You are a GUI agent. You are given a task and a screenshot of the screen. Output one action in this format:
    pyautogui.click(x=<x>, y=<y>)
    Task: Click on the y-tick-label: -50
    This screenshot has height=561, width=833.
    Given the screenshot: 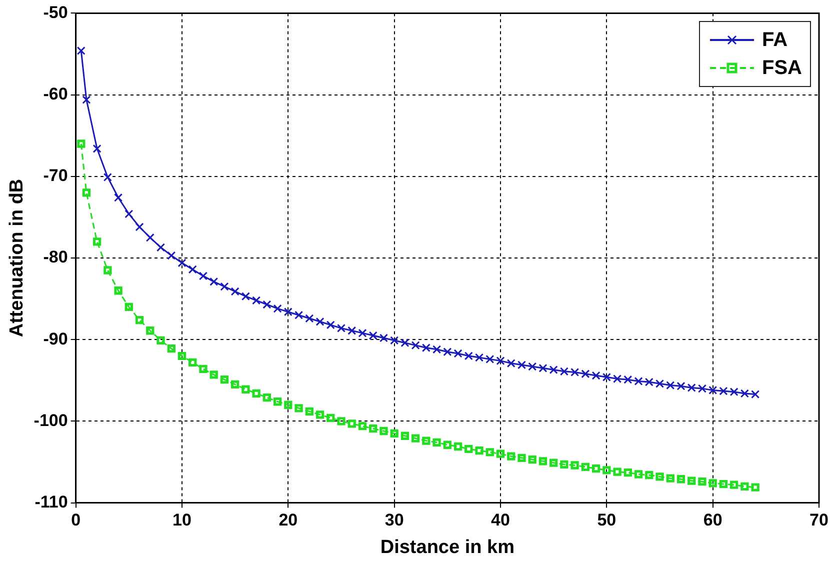 What is the action you would take?
    pyautogui.click(x=55, y=12)
    